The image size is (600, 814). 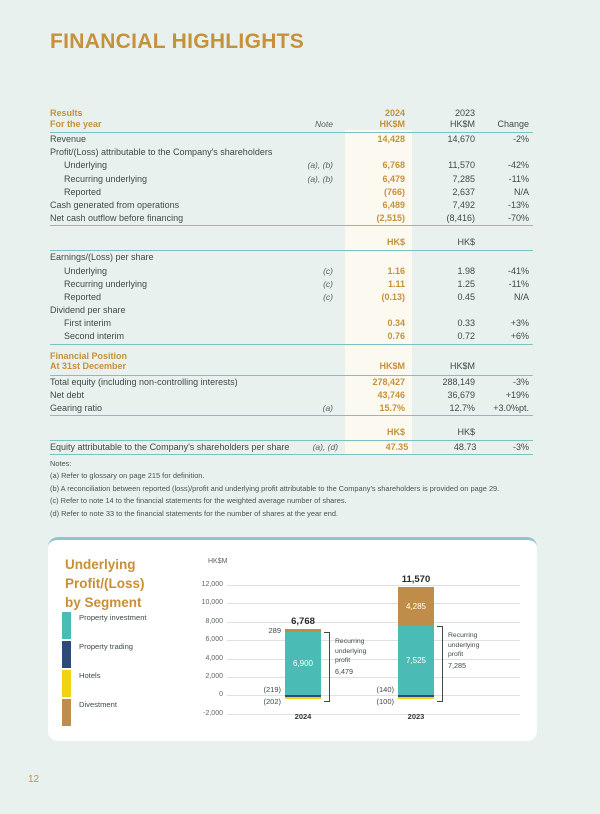 I want to click on value-change: +3.0%pt., so click(x=511, y=408).